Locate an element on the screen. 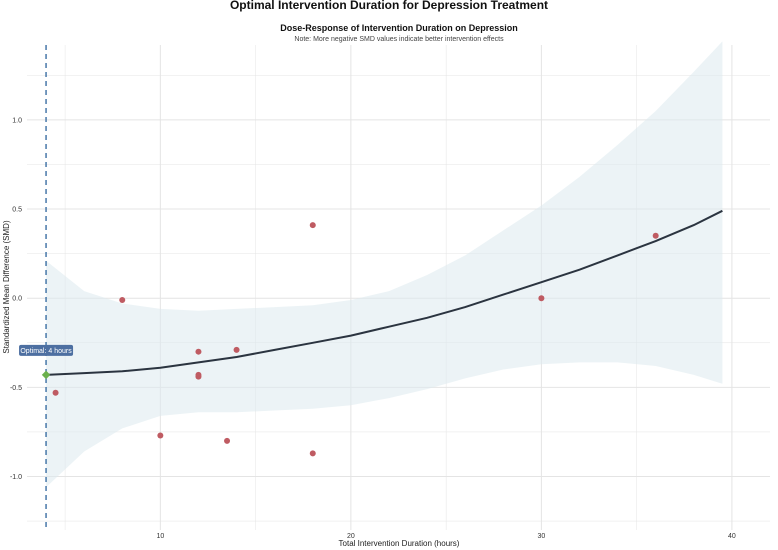 The height and width of the screenshot is (550, 778). y-tick-label: -0.5 is located at coordinates (16, 388).